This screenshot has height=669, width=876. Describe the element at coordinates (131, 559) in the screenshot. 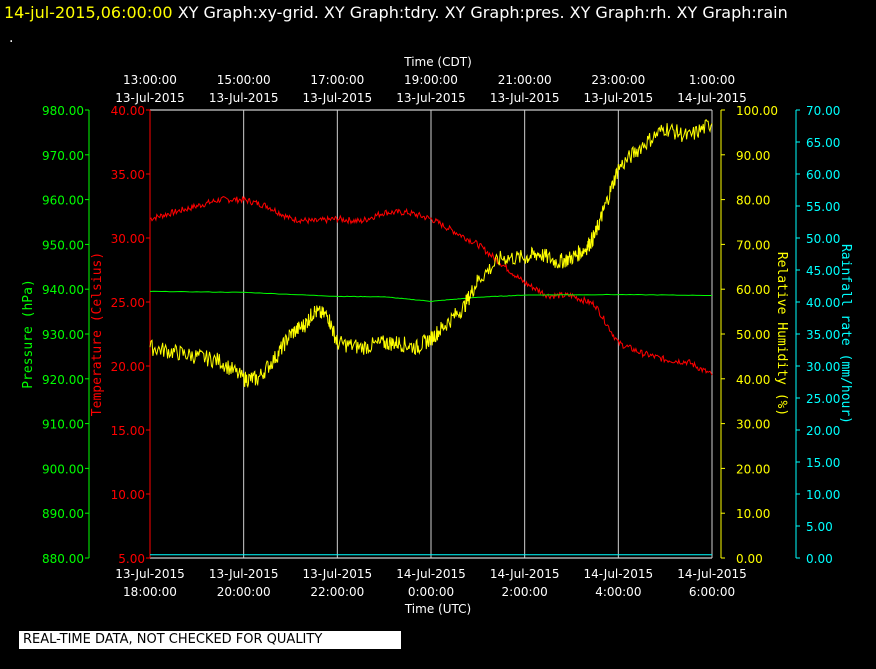

I see `temperature-tick-label: 5.00` at that location.